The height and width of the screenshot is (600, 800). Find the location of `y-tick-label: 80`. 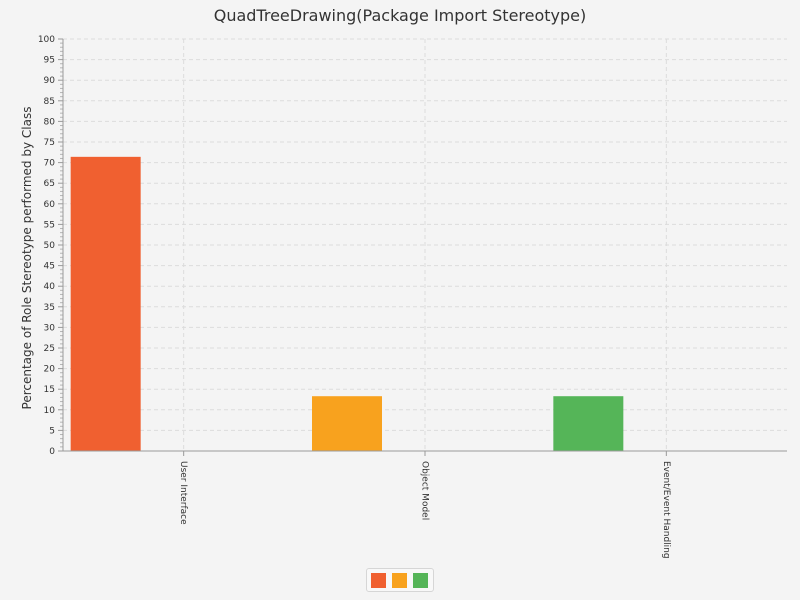

y-tick-label: 80 is located at coordinates (50, 122).